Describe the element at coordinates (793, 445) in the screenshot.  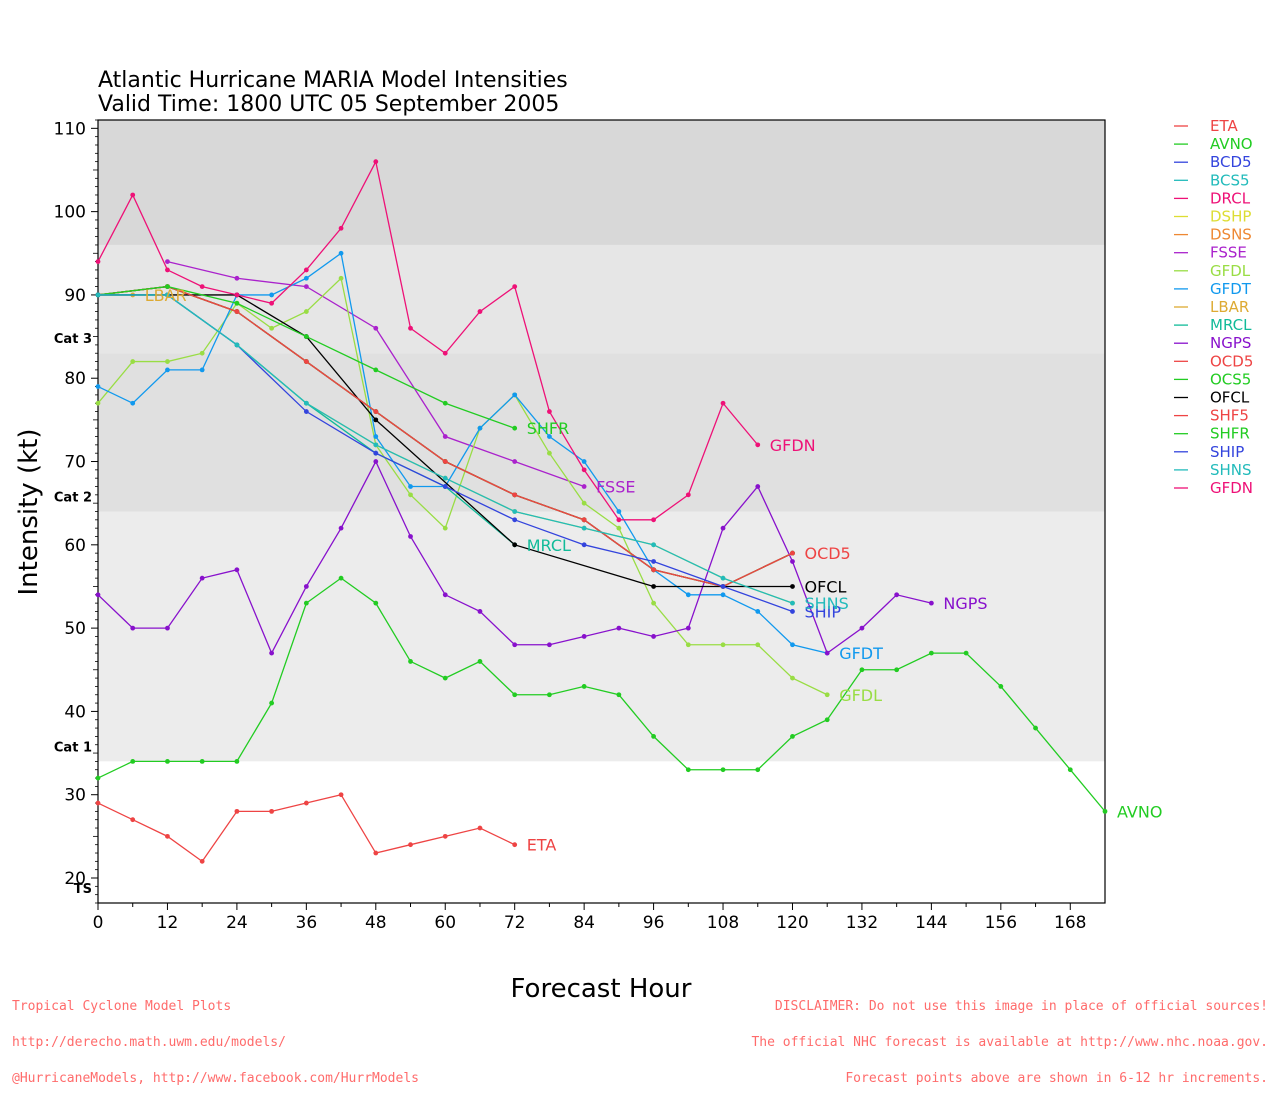
I see `series-end-label: GFDN` at that location.